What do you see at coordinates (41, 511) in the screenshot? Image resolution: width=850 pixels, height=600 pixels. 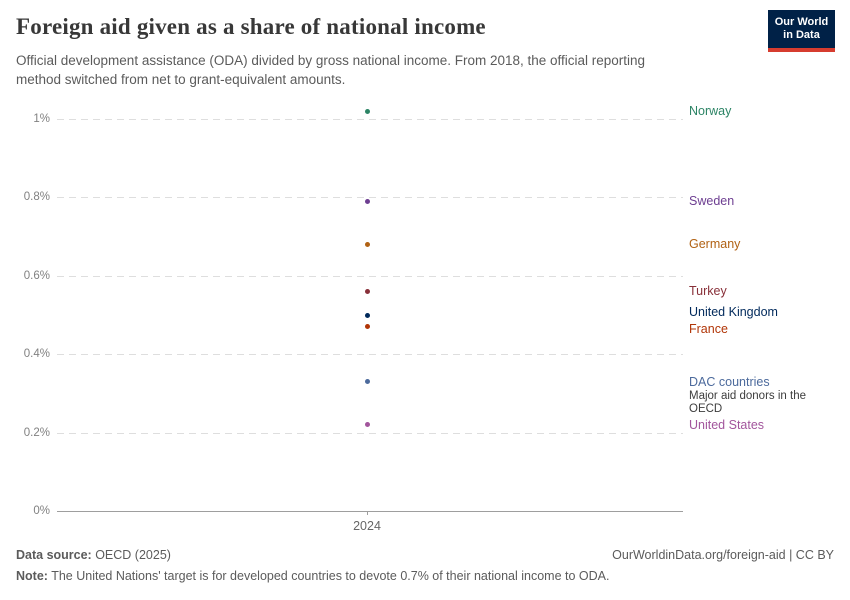 I see `y-tick-label: 0%` at bounding box center [41, 511].